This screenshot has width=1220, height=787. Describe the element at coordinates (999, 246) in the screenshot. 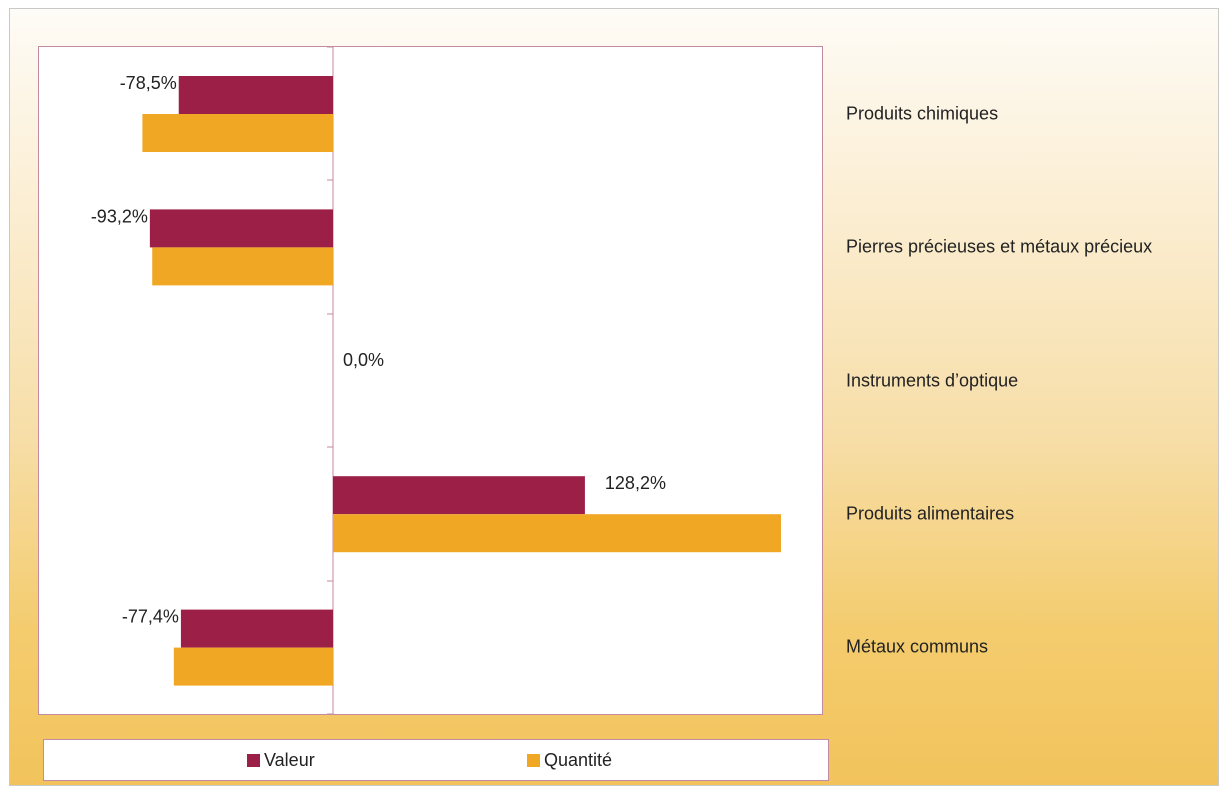

I see `category-label: Pierres précieuses et métaux précieux` at that location.